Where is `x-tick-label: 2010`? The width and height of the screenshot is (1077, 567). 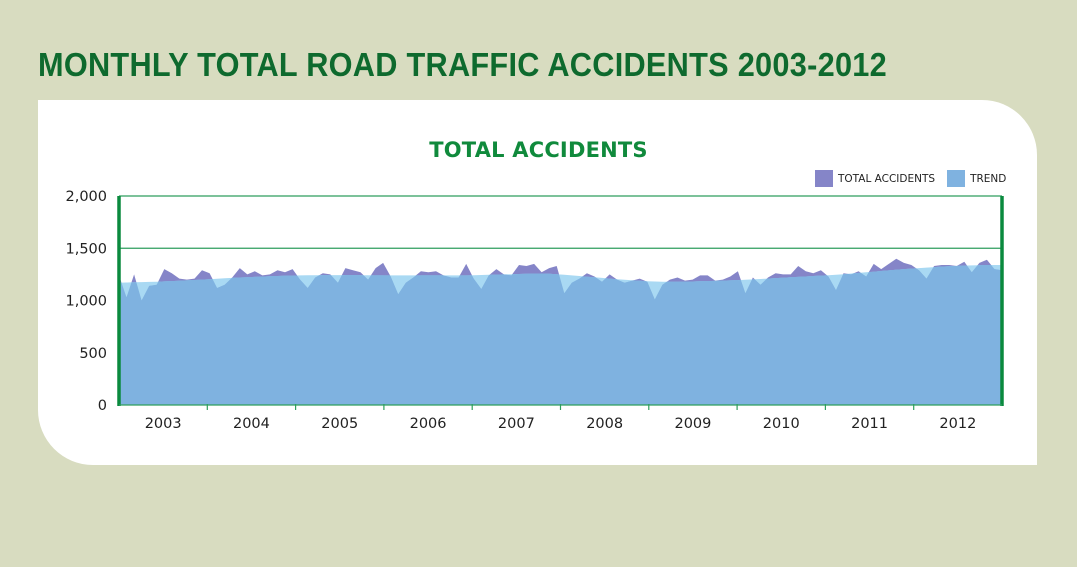
x-tick-label: 2010 is located at coordinates (781, 424).